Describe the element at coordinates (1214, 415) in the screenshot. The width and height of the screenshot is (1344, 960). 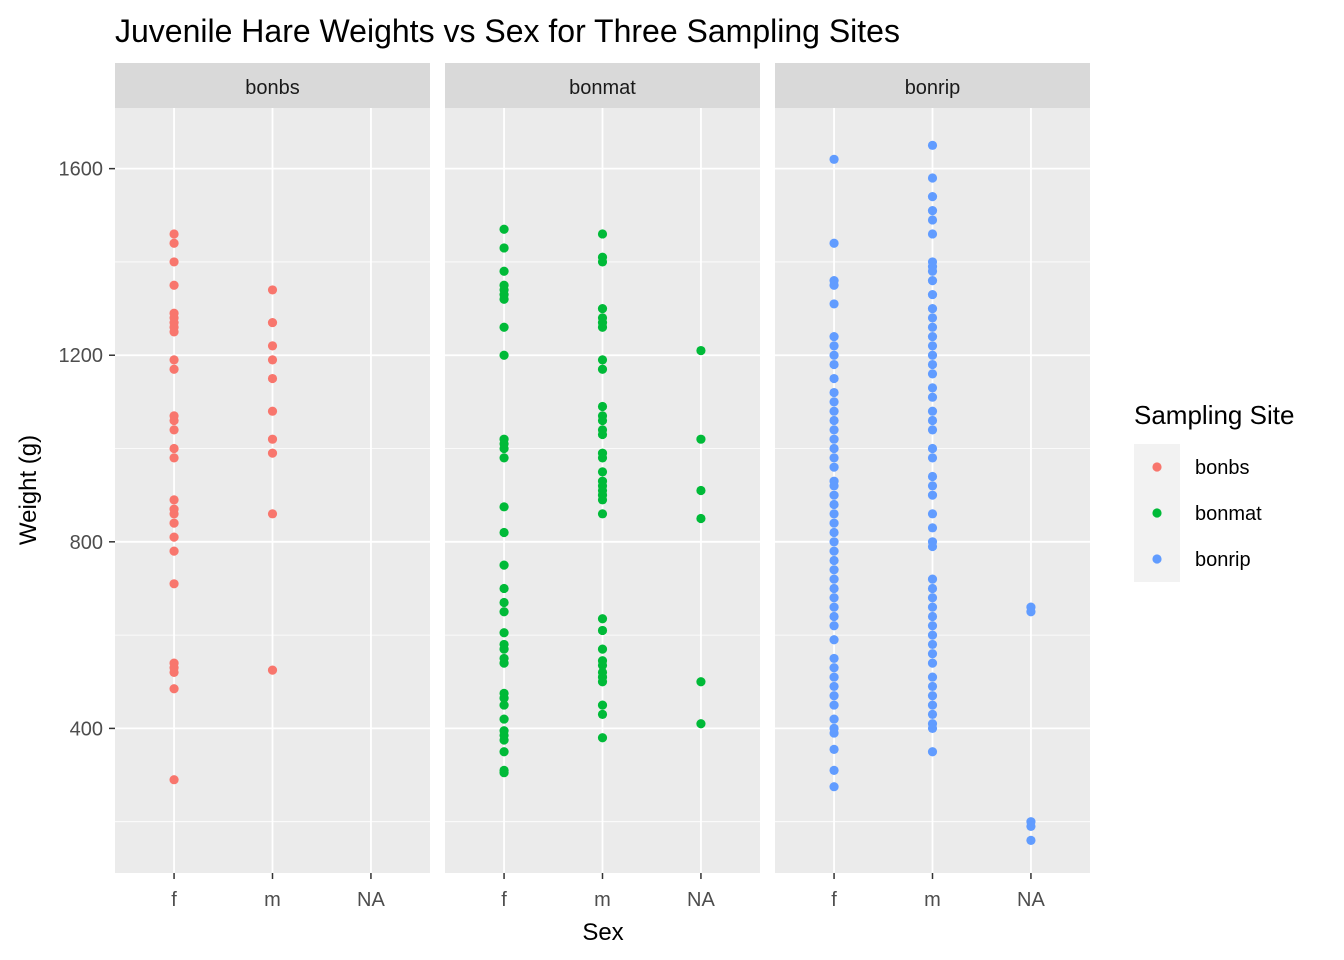
I see `legend-title: Sampling Site` at that location.